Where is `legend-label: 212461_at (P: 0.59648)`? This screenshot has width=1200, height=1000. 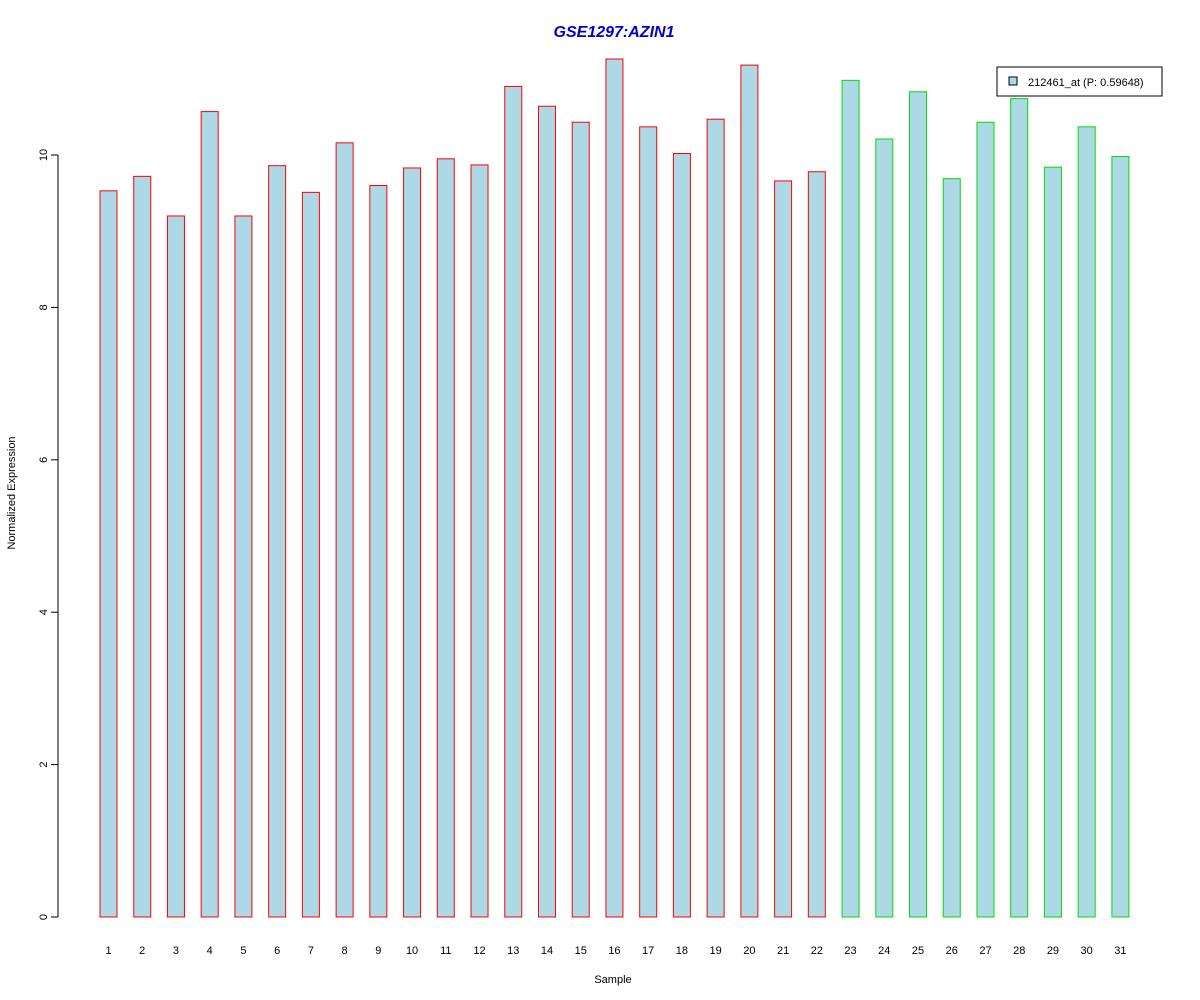
legend-label: 212461_at (P: 0.59648) is located at coordinates (1086, 83).